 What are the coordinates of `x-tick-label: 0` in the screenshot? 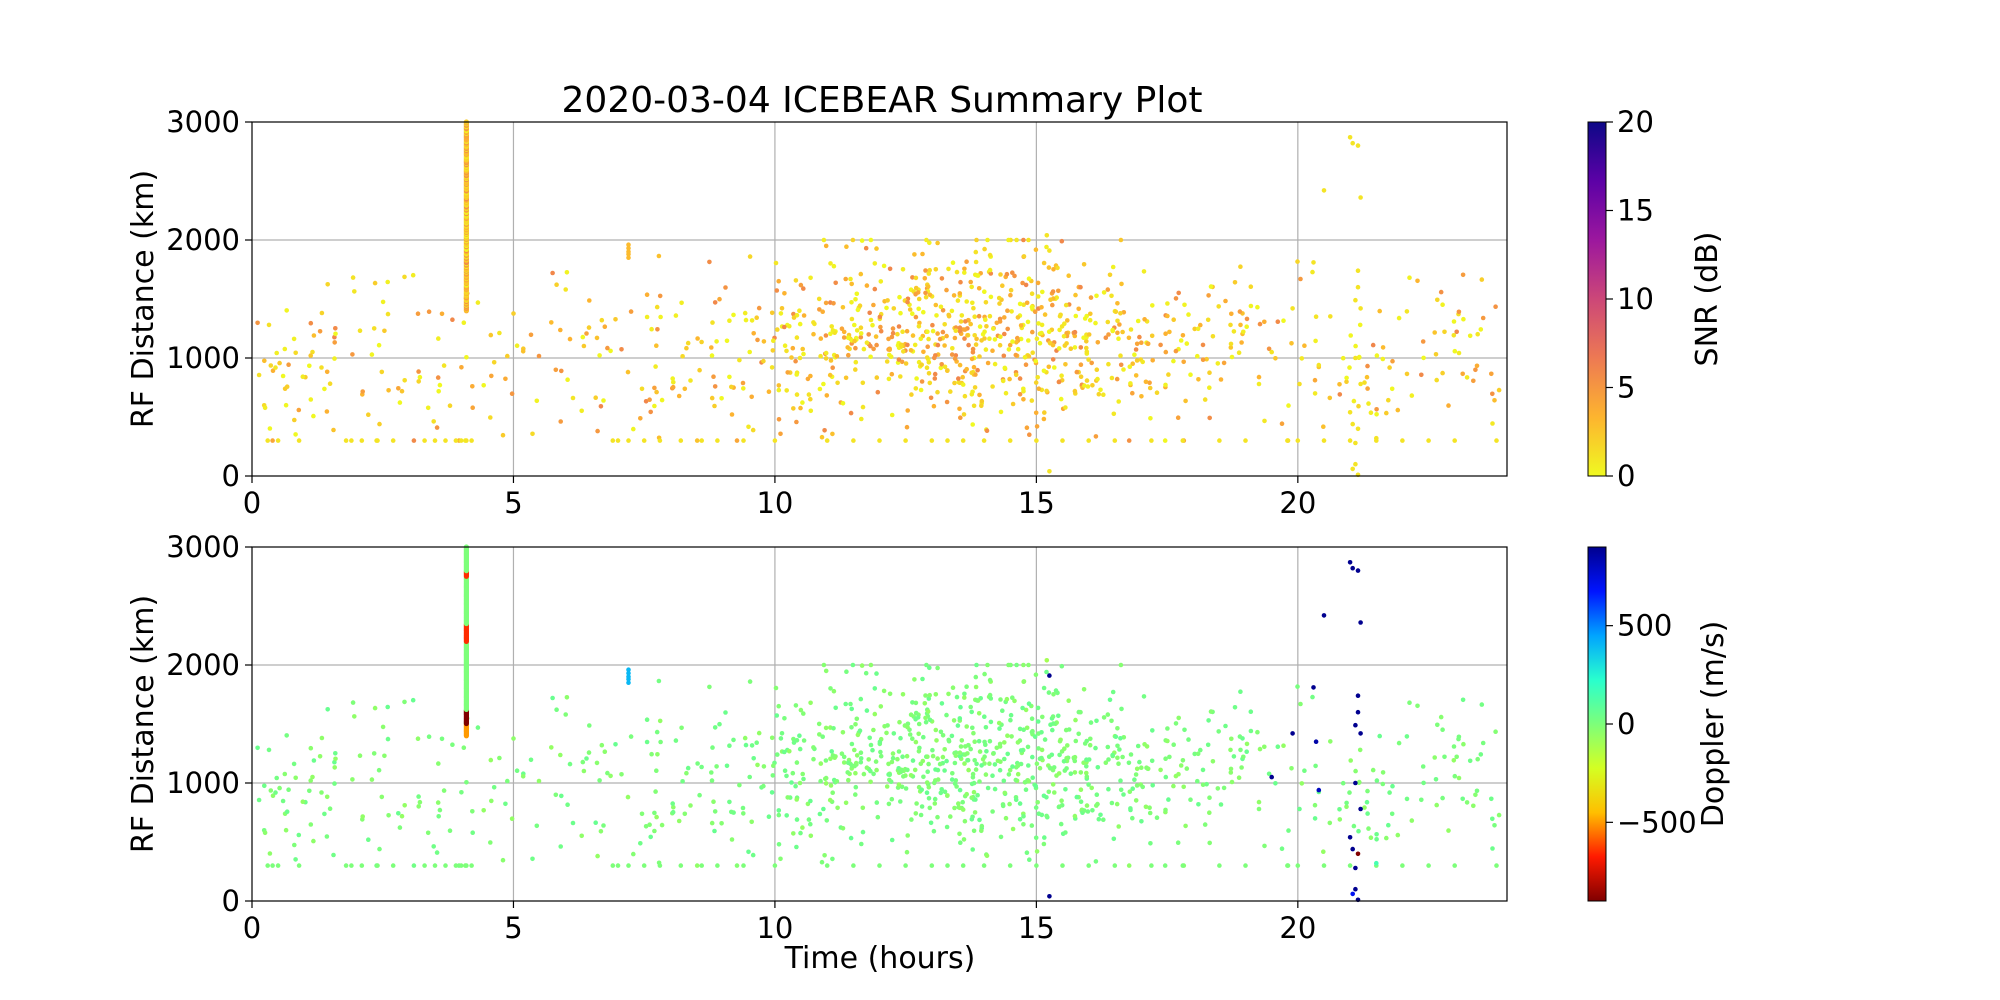 It's located at (252, 503).